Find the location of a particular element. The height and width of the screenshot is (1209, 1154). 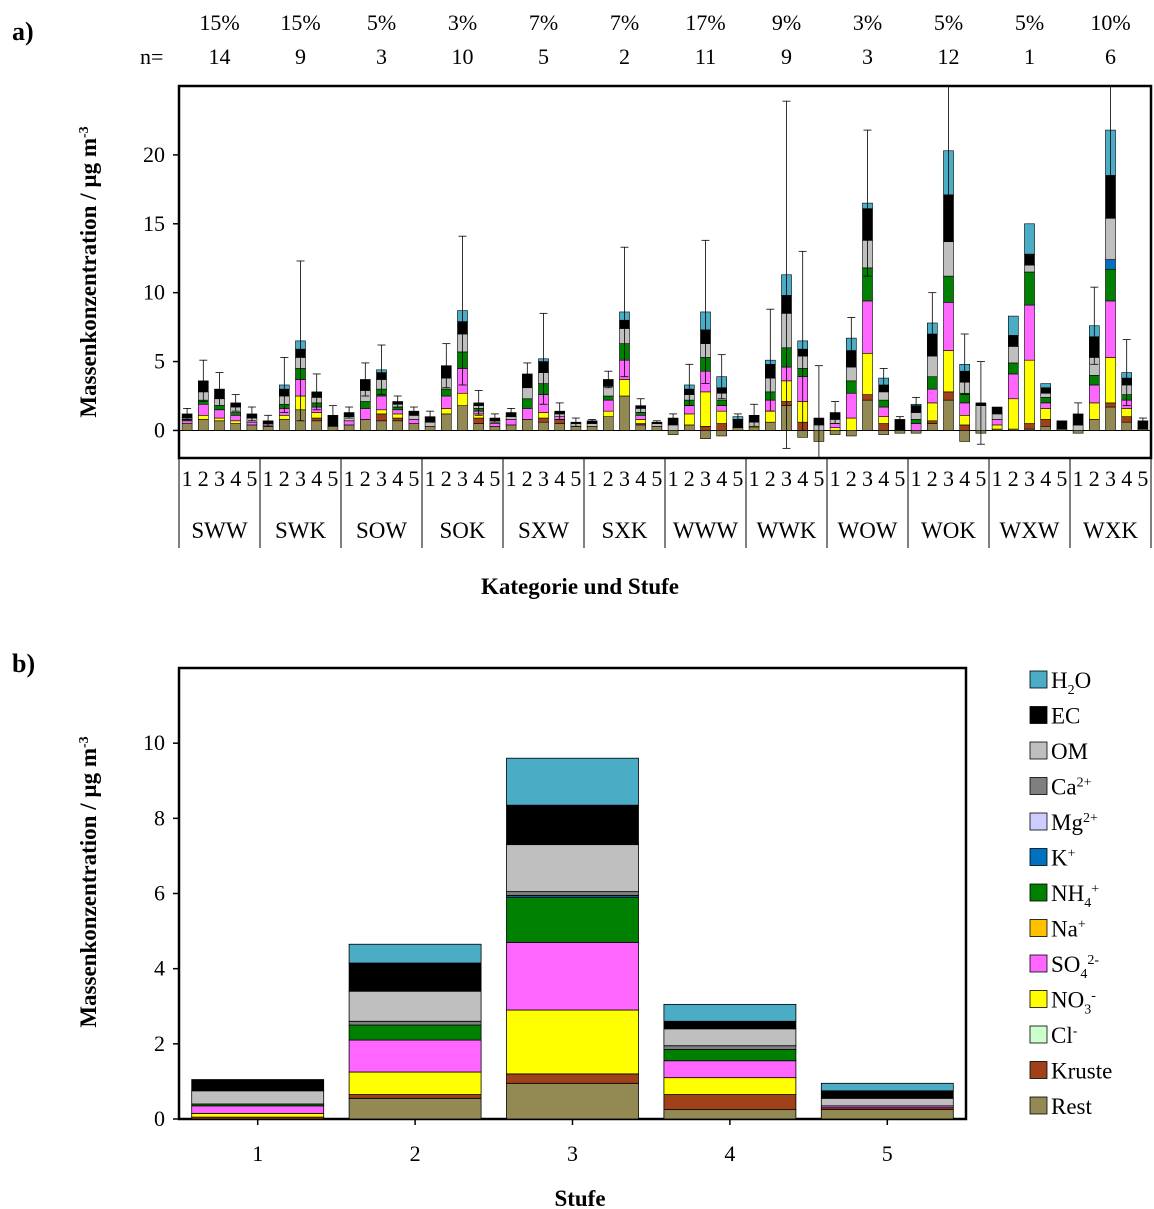

legend-swatch-no3 is located at coordinates (1038, 999).